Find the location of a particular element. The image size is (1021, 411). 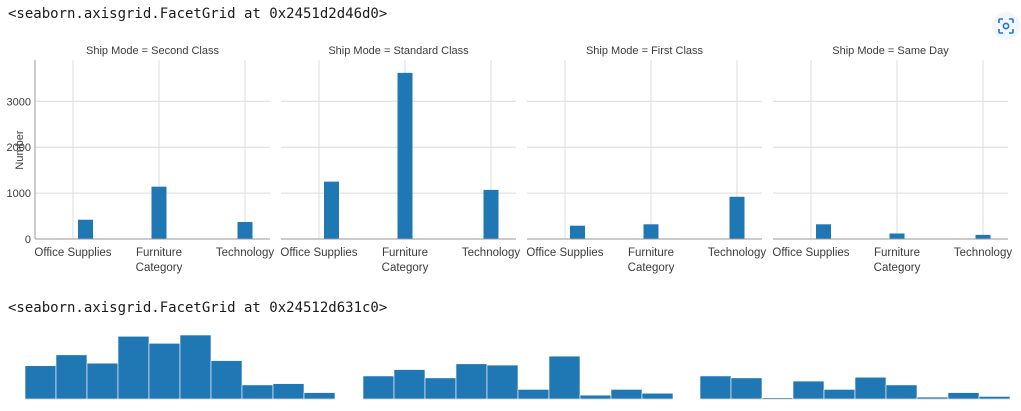

y-tick-label: 0 is located at coordinates (28, 240).